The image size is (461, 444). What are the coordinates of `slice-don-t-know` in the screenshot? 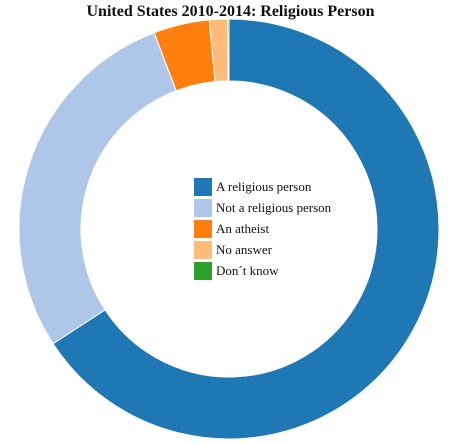 It's located at (228, 50).